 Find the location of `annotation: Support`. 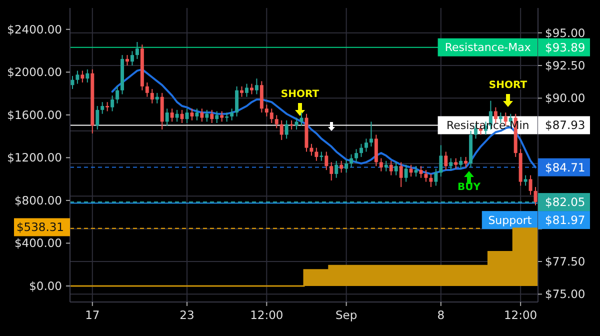

annotation: Support is located at coordinates (510, 220).